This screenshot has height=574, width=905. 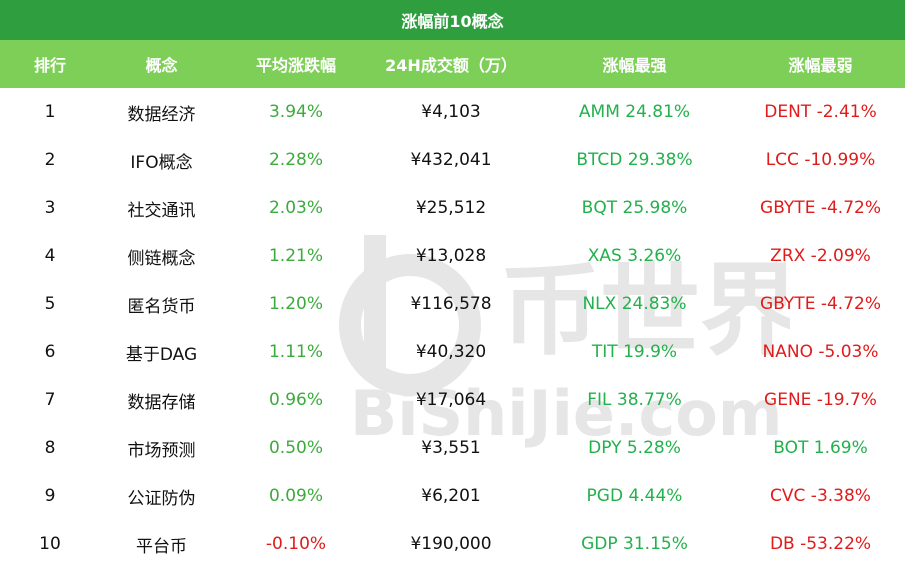 What do you see at coordinates (820, 352) in the screenshot?
I see `weakest-cell: NANO -5.03%` at bounding box center [820, 352].